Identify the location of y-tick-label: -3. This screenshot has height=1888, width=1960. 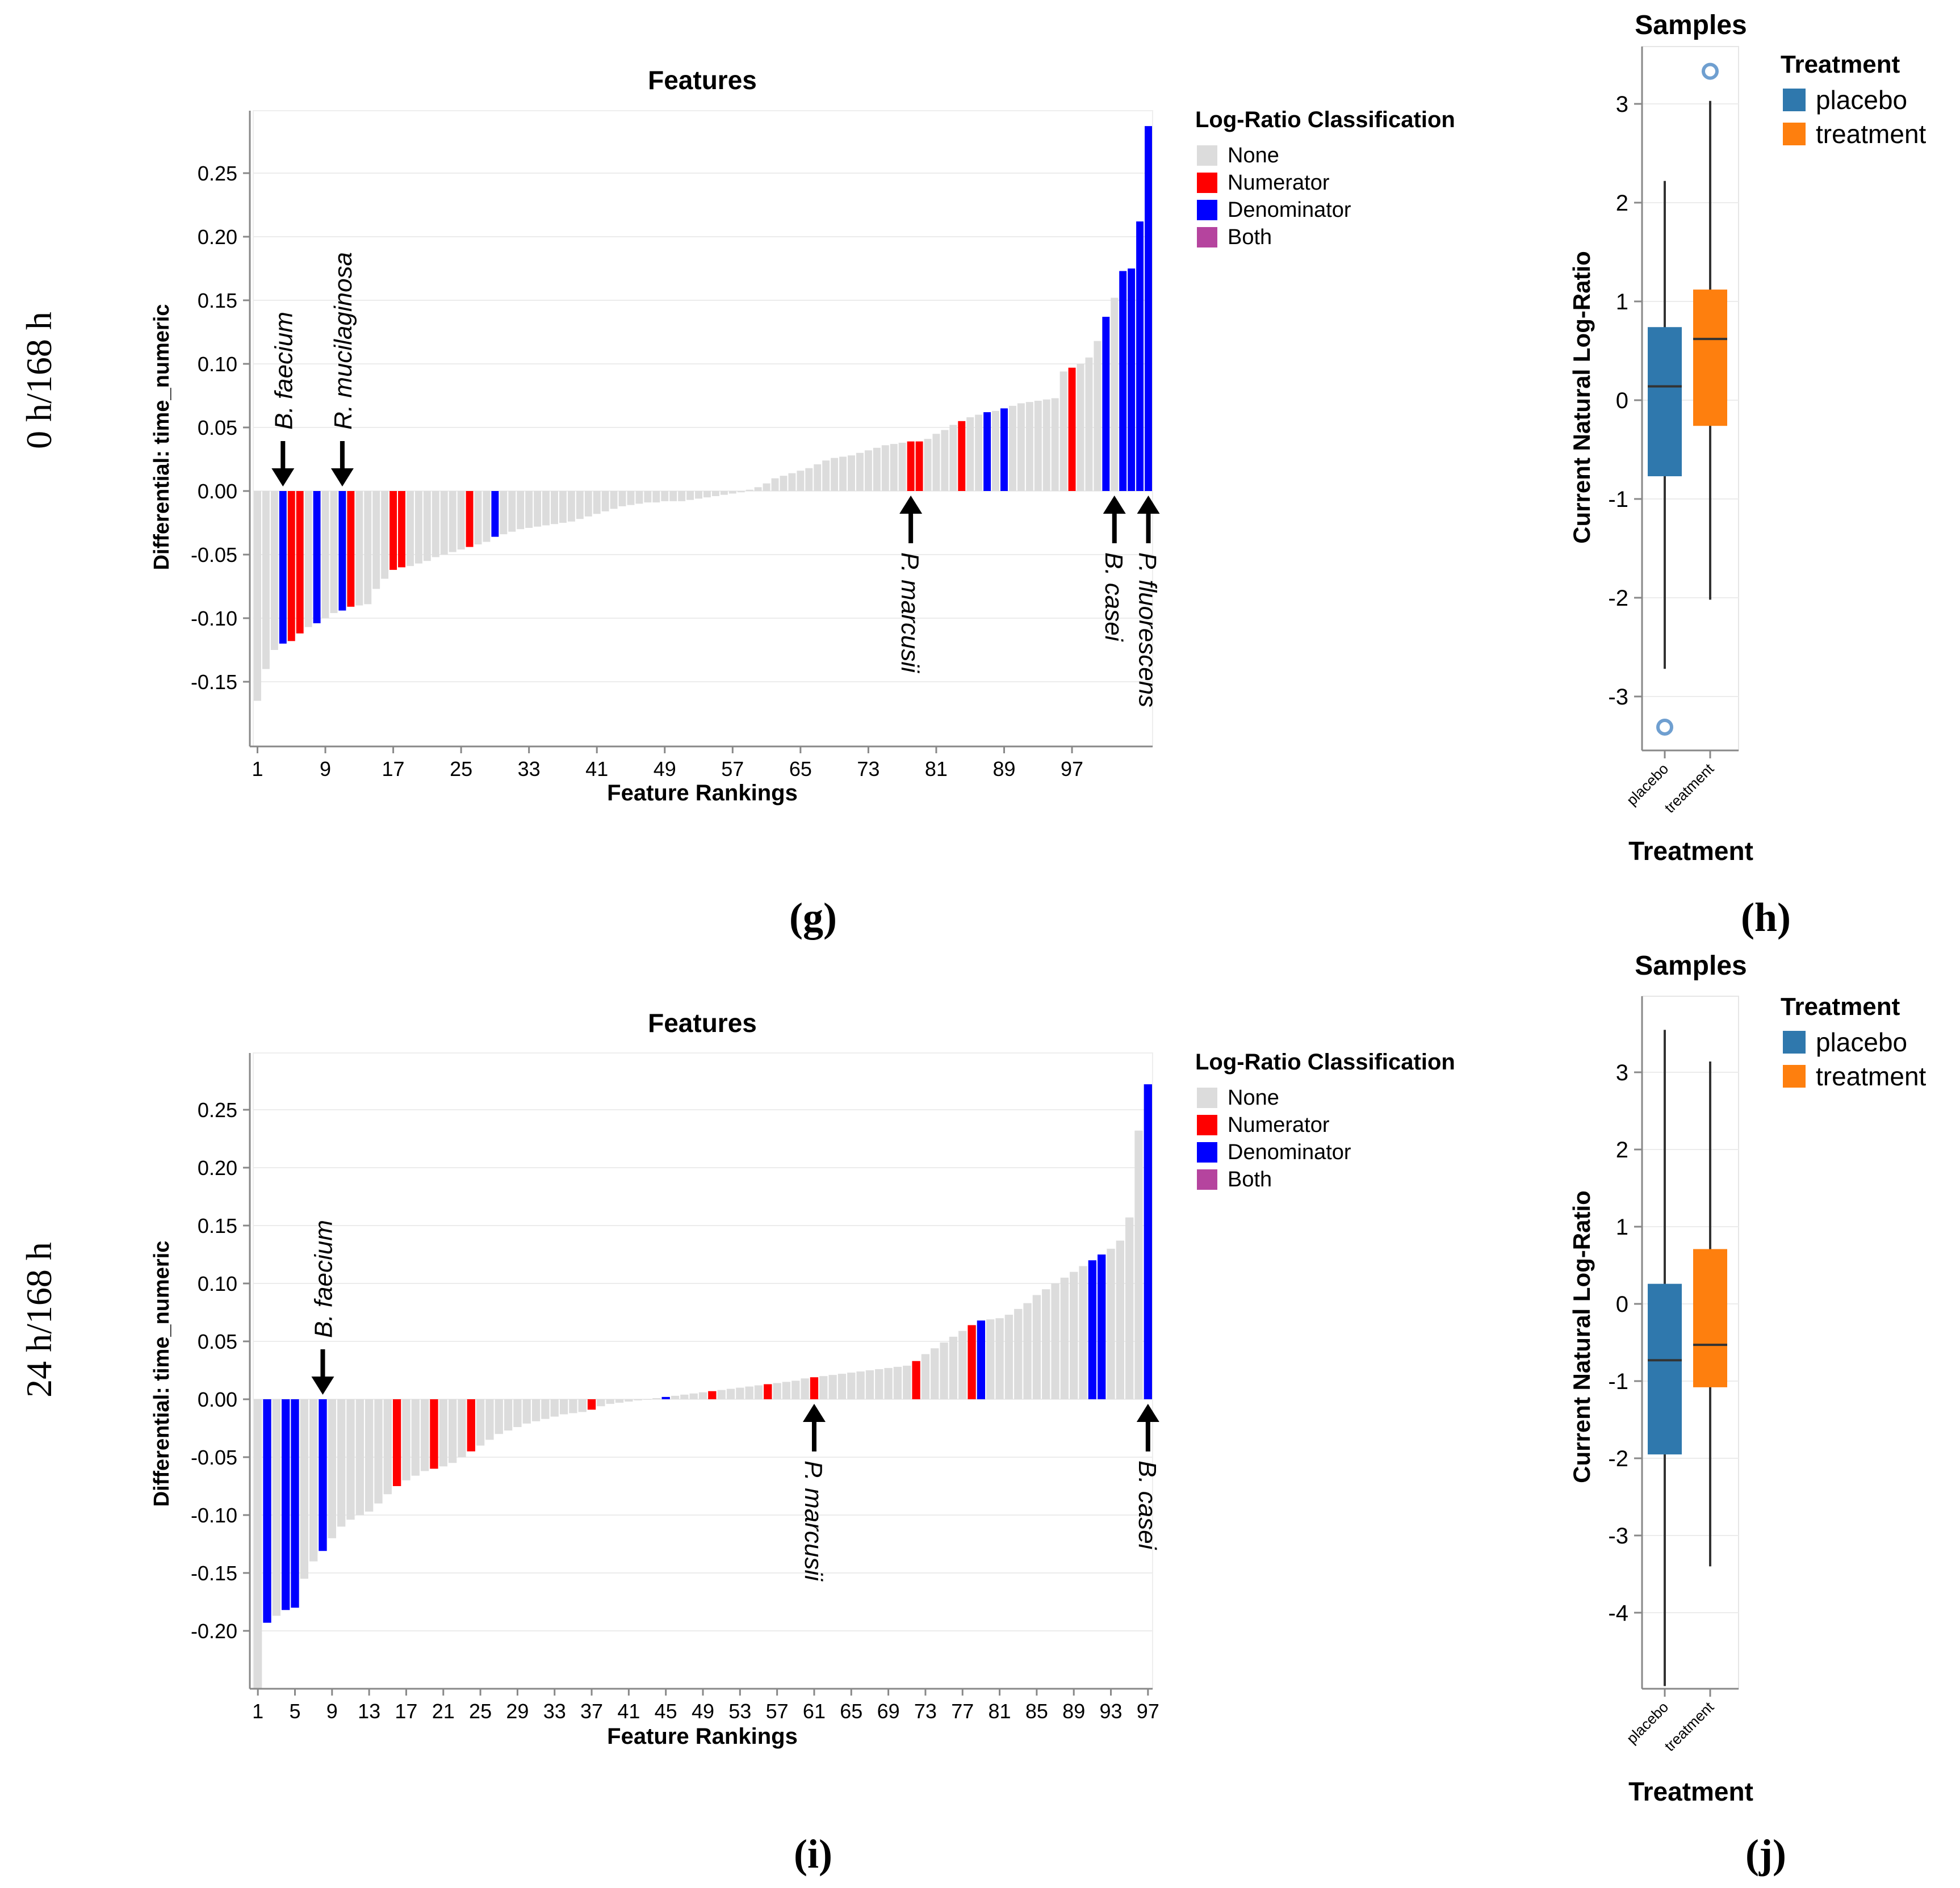
(1618, 697).